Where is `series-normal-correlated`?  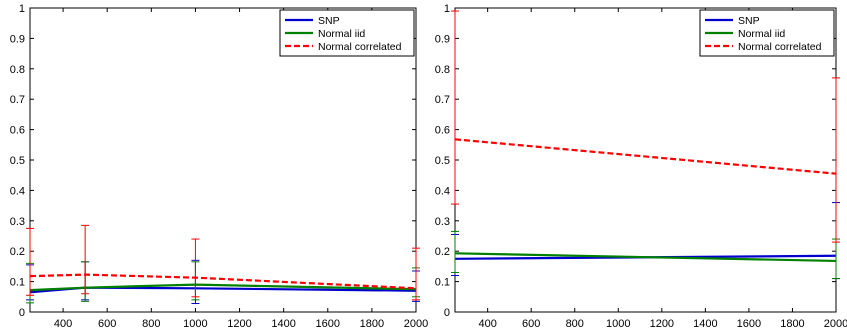 series-normal-correlated is located at coordinates (223, 262).